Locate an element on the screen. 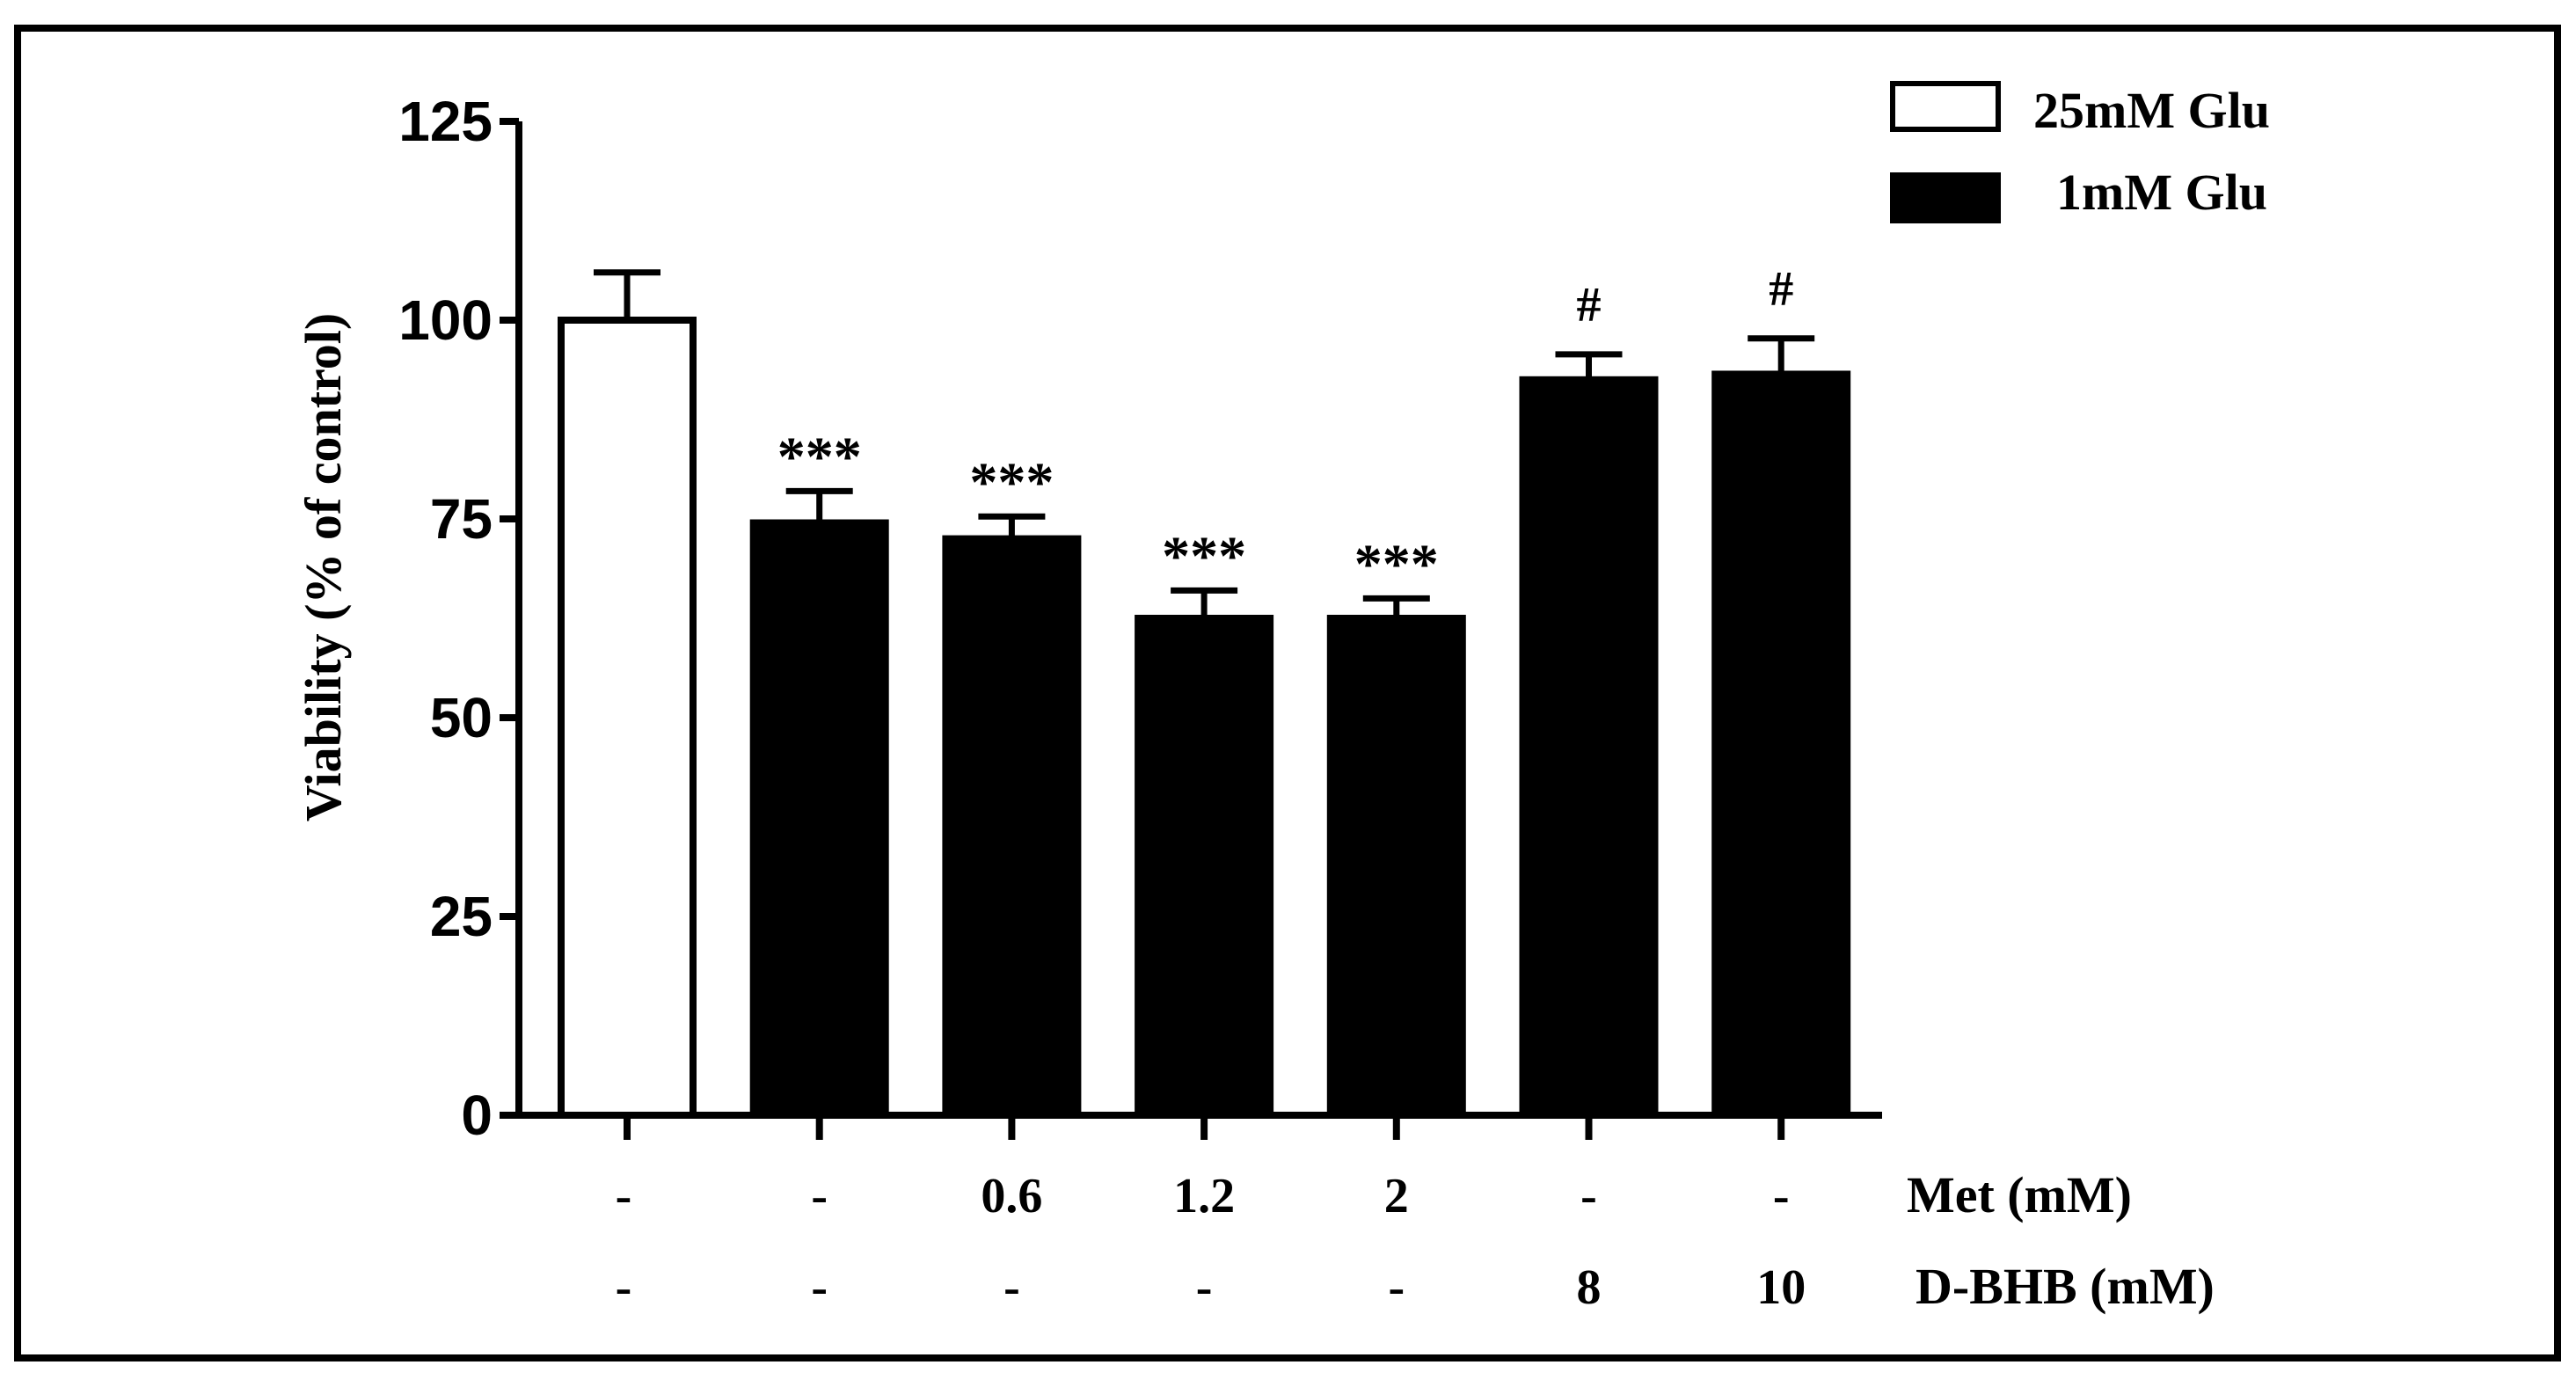 This screenshot has height=1387, width=2576. treatment-value: 8 is located at coordinates (1589, 1287).